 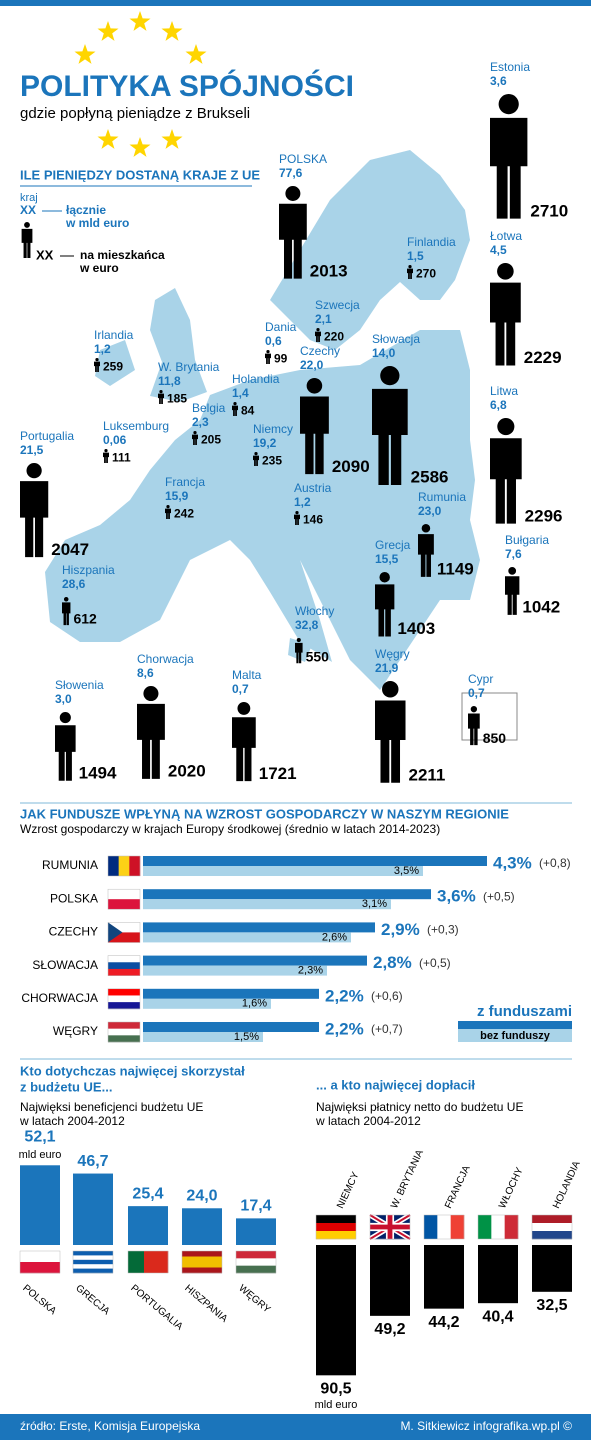 I want to click on value-label: 49,2, so click(x=389, y=1329).